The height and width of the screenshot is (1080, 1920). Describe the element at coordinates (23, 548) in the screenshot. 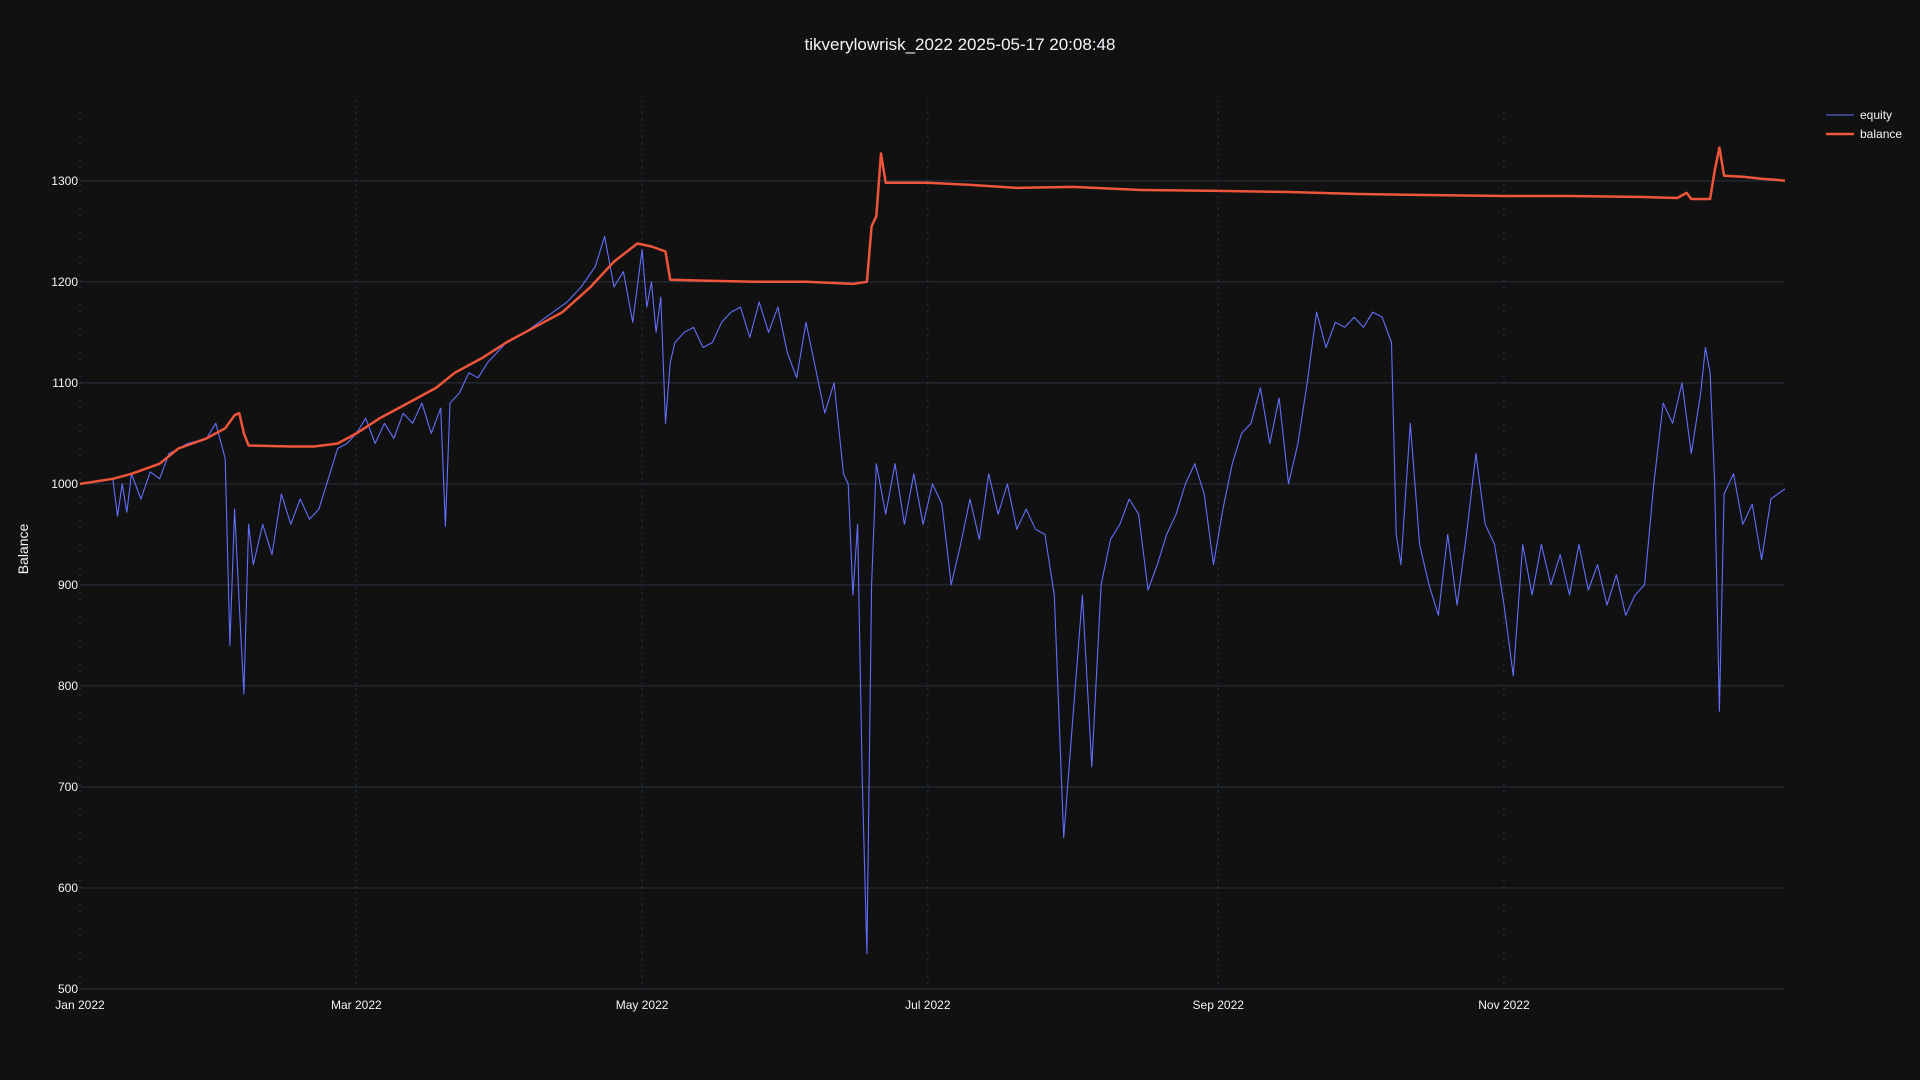

I see `y-axis-label: Balance` at that location.